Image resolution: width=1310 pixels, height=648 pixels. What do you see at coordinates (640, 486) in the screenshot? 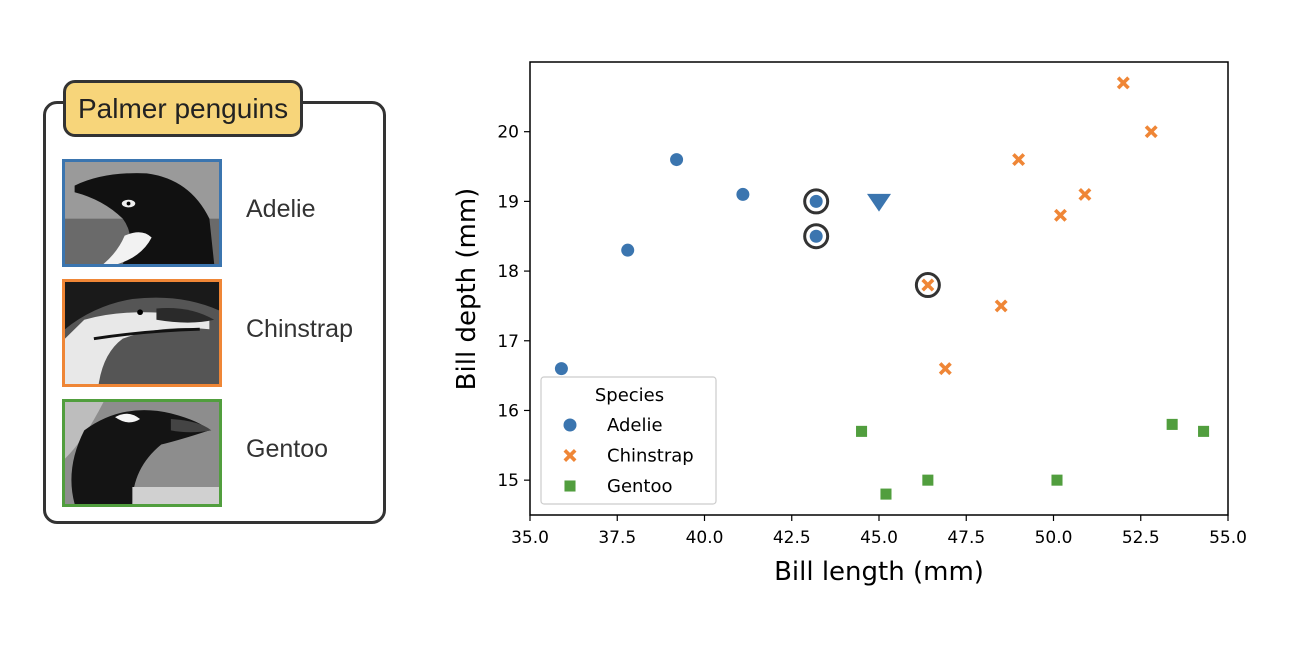
I see `legend-label-gentoo: Gentoo` at bounding box center [640, 486].